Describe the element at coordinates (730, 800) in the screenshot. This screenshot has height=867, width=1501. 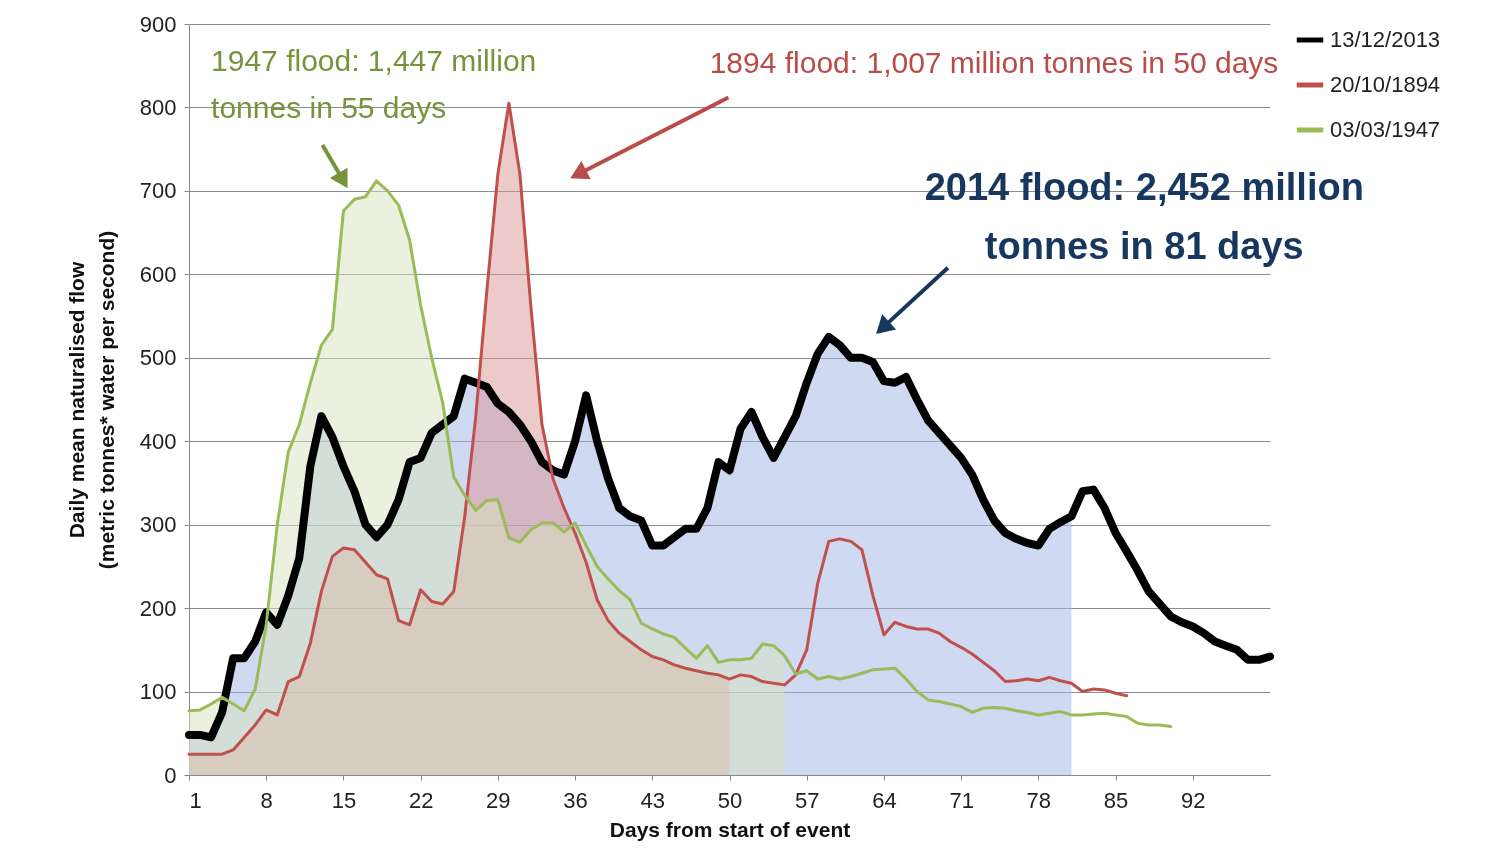
I see `x-tick-label: 50` at that location.